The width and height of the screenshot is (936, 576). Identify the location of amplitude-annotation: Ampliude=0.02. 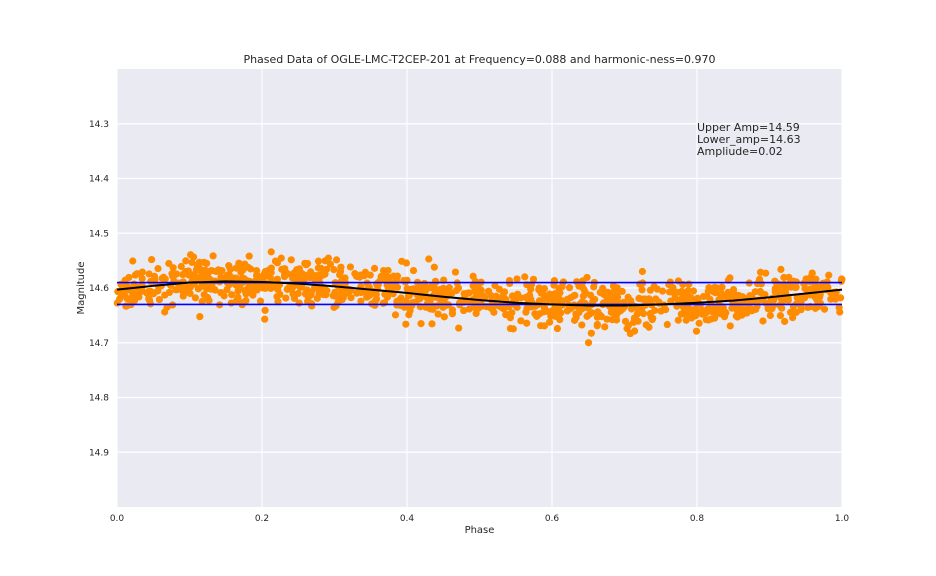
(740, 151).